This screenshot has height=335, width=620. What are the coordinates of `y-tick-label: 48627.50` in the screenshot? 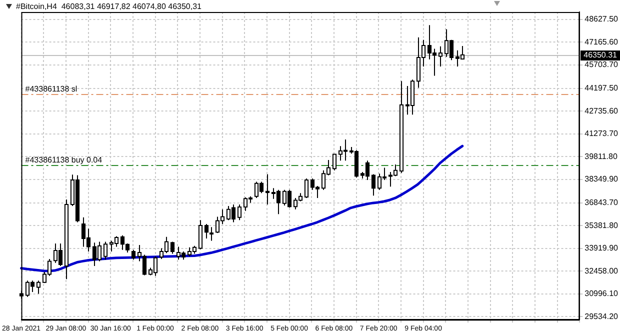 It's located at (601, 19).